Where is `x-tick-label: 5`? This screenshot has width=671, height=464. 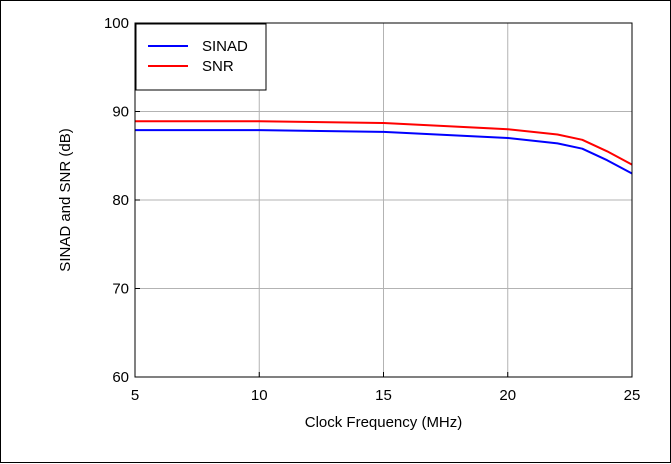
x-tick-label: 5 is located at coordinates (135, 395).